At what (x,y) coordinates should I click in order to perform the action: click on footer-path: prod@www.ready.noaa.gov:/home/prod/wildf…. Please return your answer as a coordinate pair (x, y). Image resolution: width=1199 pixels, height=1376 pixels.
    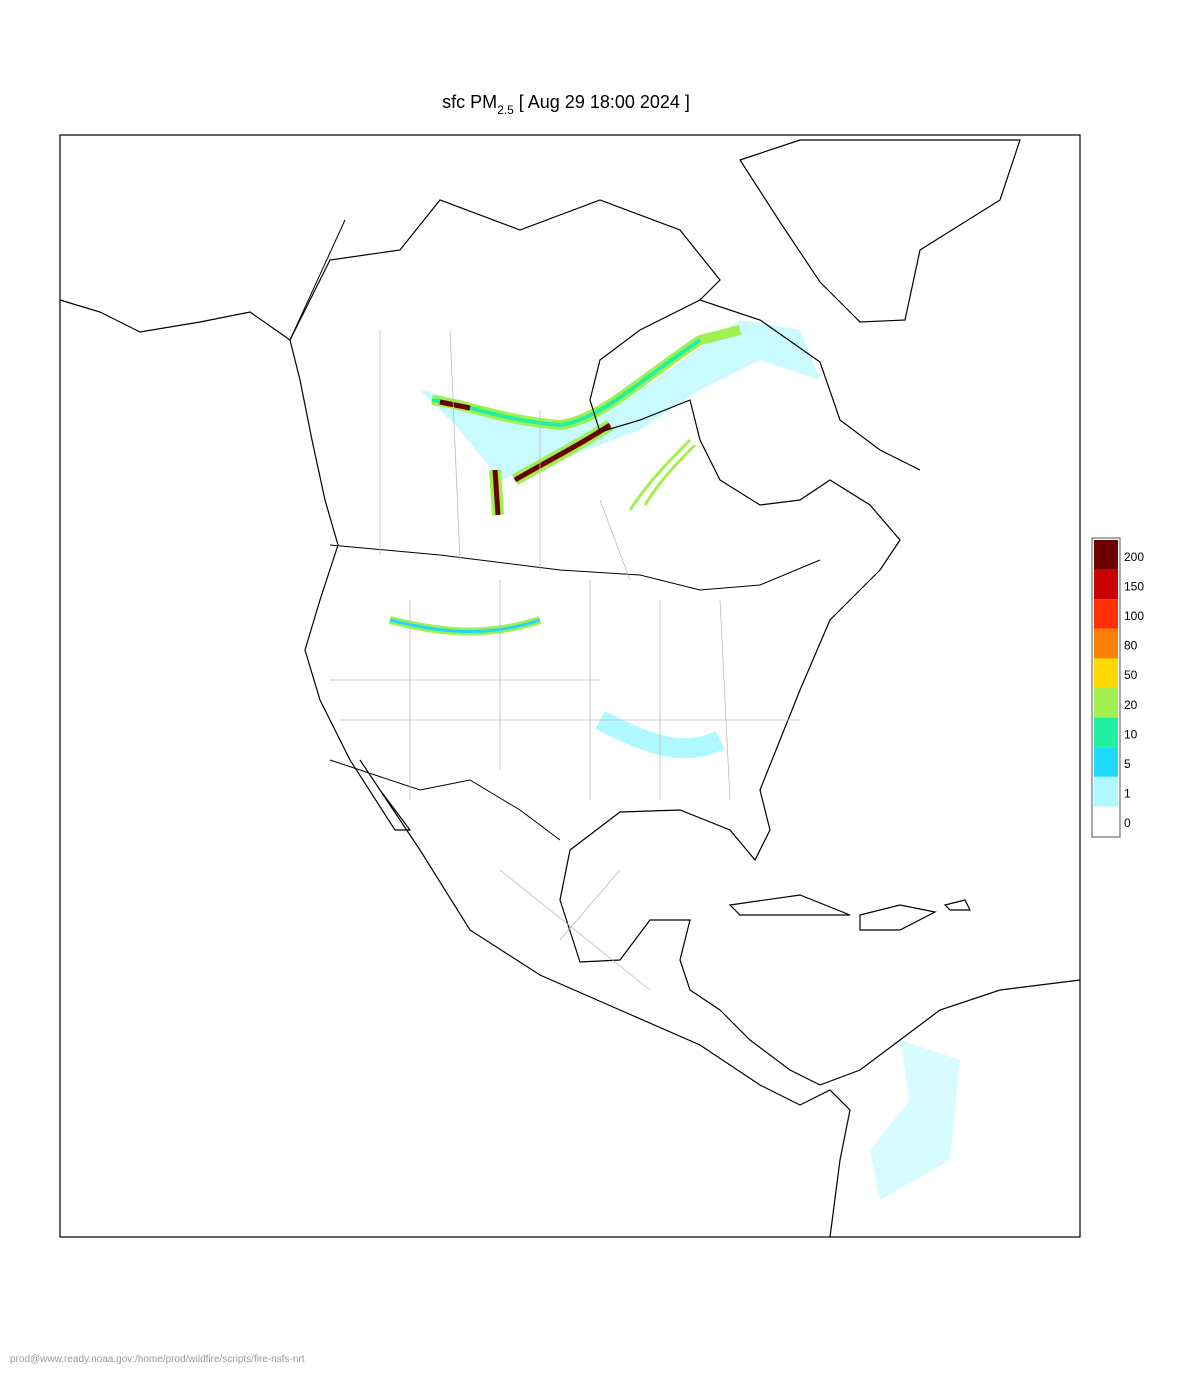
    Looking at the image, I should click on (157, 1359).